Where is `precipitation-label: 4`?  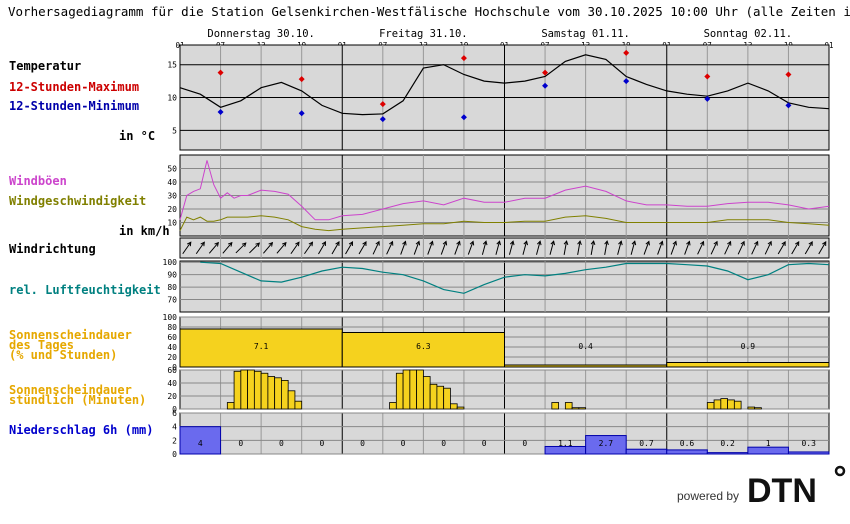 precipitation-label: 4 is located at coordinates (200, 443).